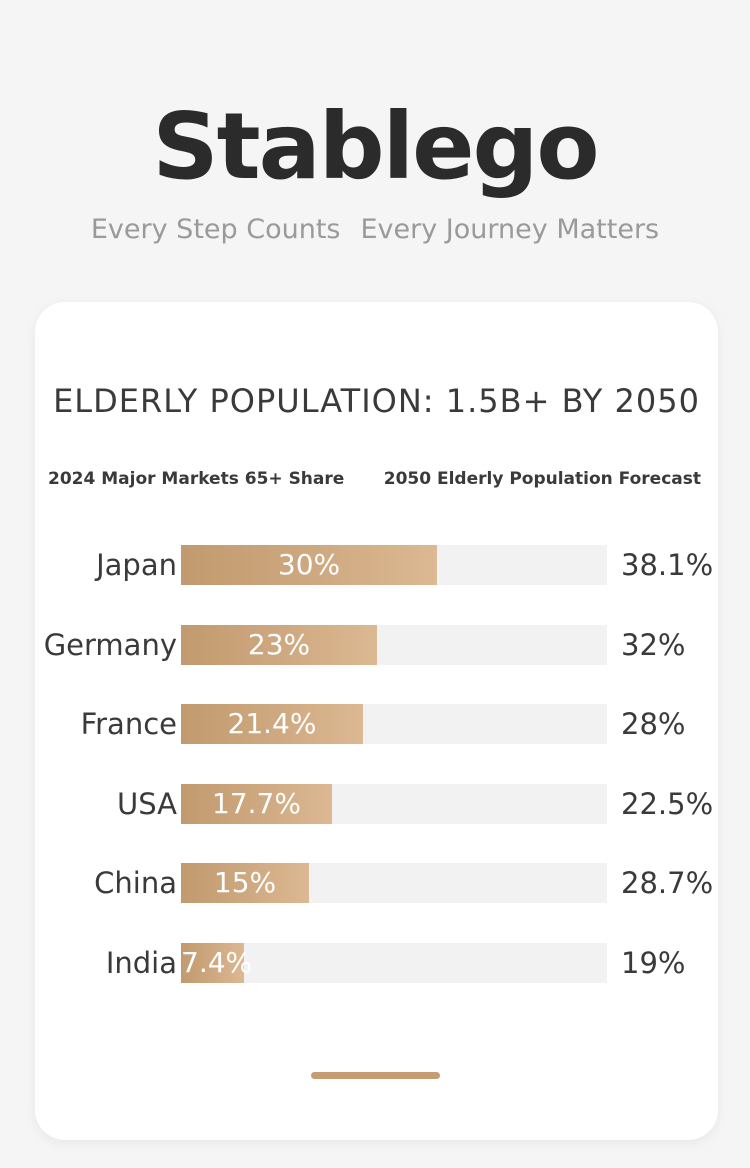 The height and width of the screenshot is (1168, 750). Describe the element at coordinates (110, 645) in the screenshot. I see `category-label-germany: Germany` at that location.